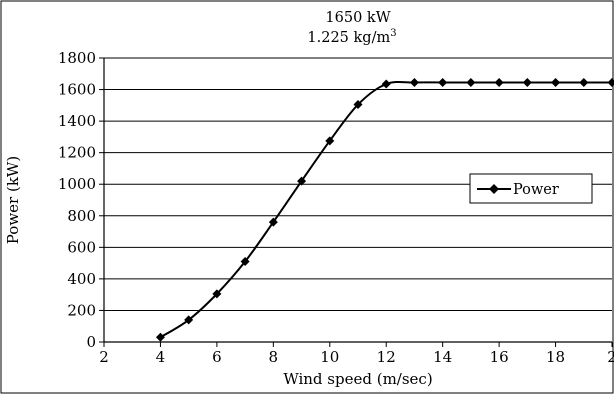 This screenshot has width=614, height=394. Describe the element at coordinates (536, 190) in the screenshot. I see `legend-label-power: Power` at that location.